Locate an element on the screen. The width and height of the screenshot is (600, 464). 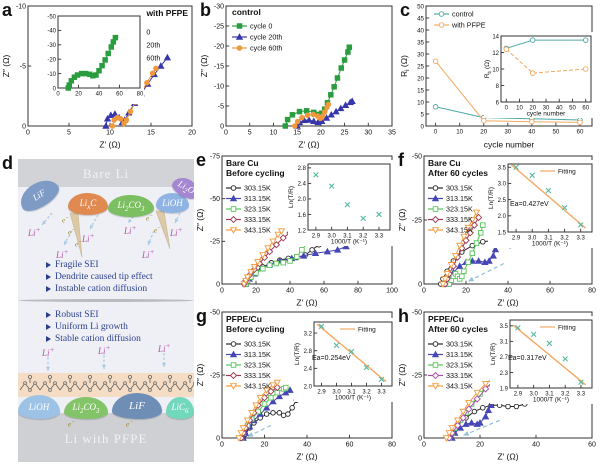
panel-letter-a: a is located at coordinates (7, 10).